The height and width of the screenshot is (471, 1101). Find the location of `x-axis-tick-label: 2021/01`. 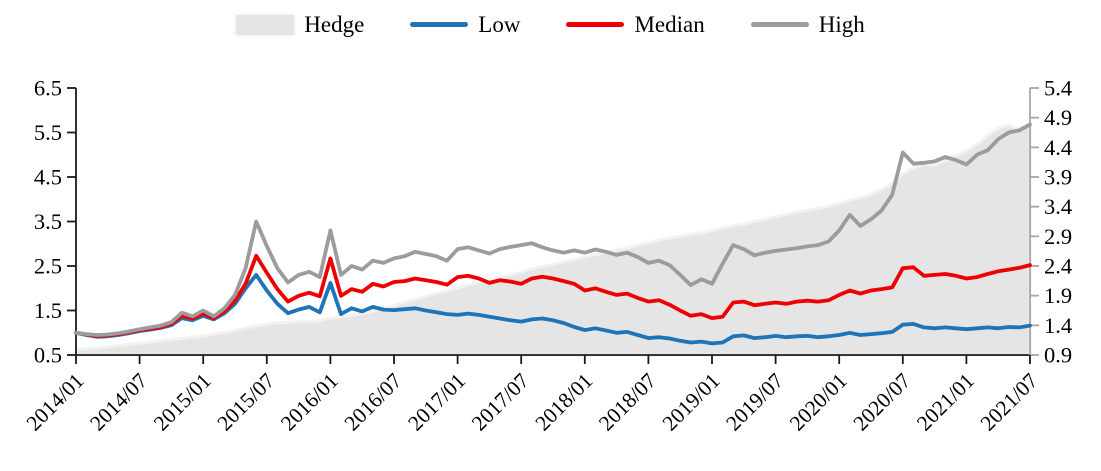

x-axis-tick-label: 2021/01 is located at coordinates (945, 402).